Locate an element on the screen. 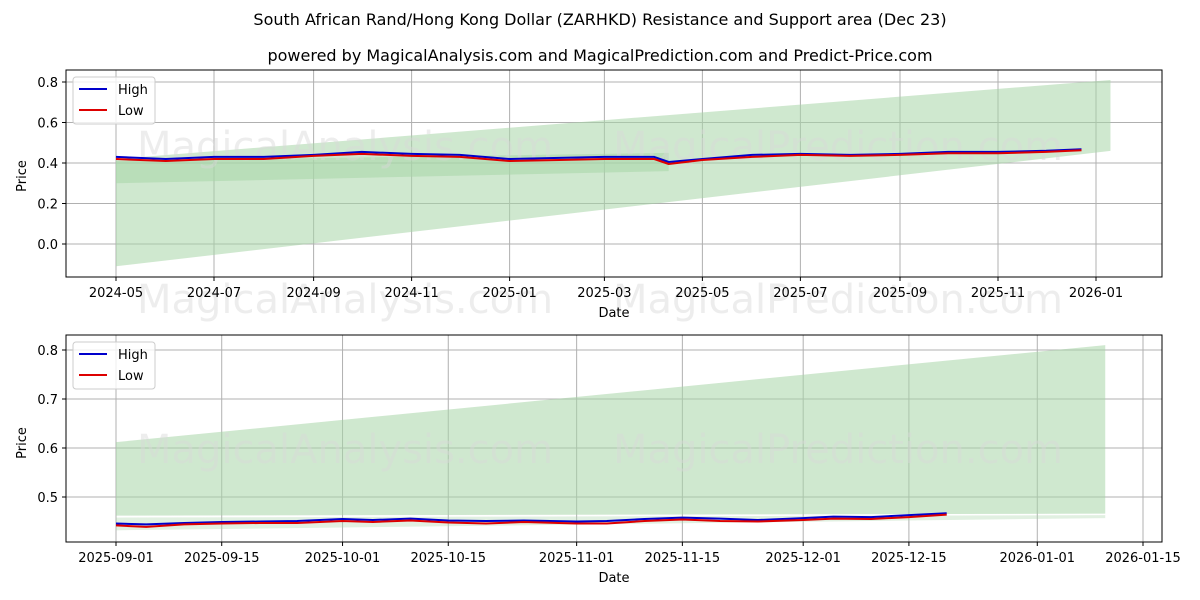 The width and height of the screenshot is (1200, 600). y-axis-ticks: 0.0 0.2 0.4 0.6 0.8 is located at coordinates (51, 164).